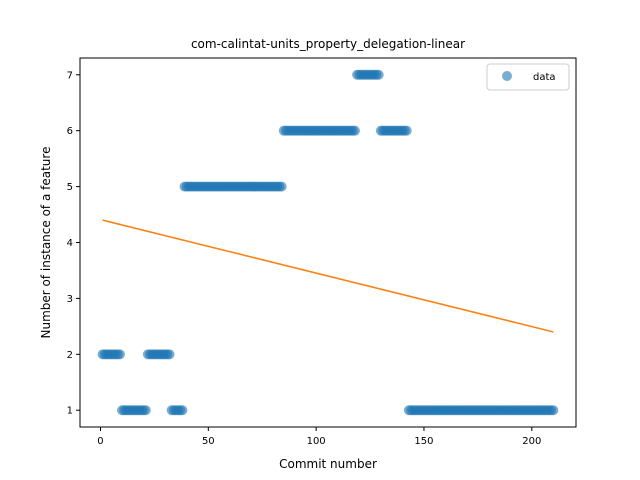 Image resolution: width=640 pixels, height=480 pixels. I want to click on y-tick-label: 1, so click(70, 411).